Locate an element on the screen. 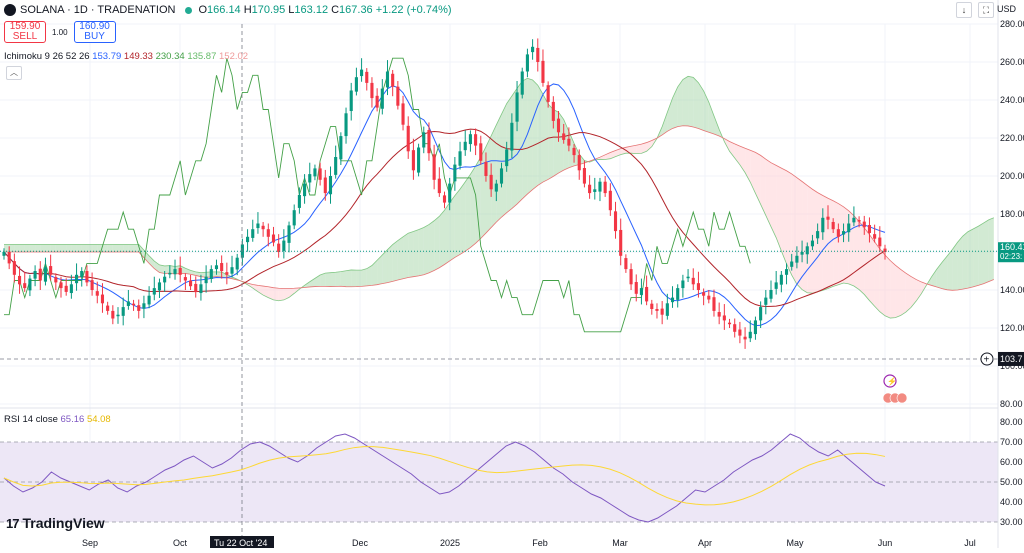 The height and width of the screenshot is (553, 1024). time-axis-label: May is located at coordinates (795, 543).